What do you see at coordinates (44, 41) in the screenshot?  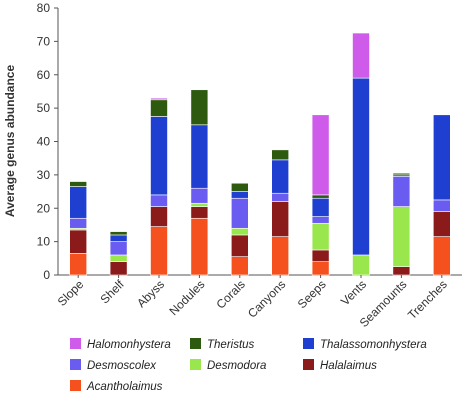 I see `y-tick-label: 70` at bounding box center [44, 41].